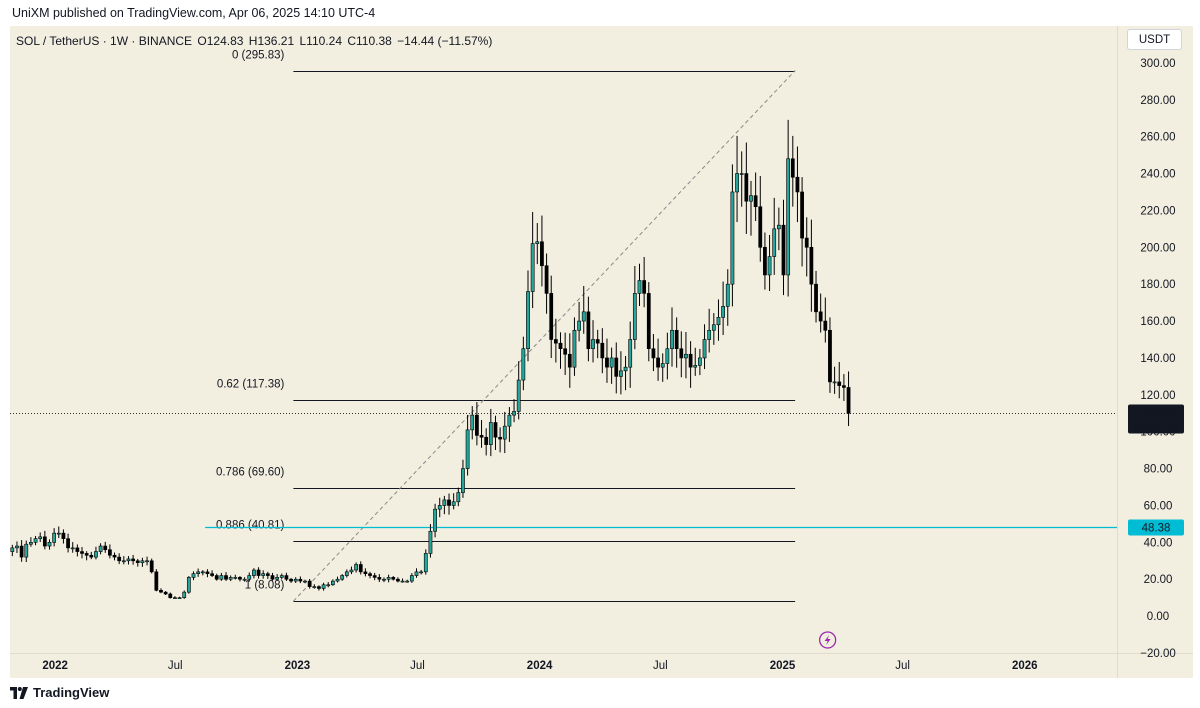 The height and width of the screenshot is (708, 1200). Describe the element at coordinates (1157, 396) in the screenshot. I see `price-tick-label: 120.00` at that location.